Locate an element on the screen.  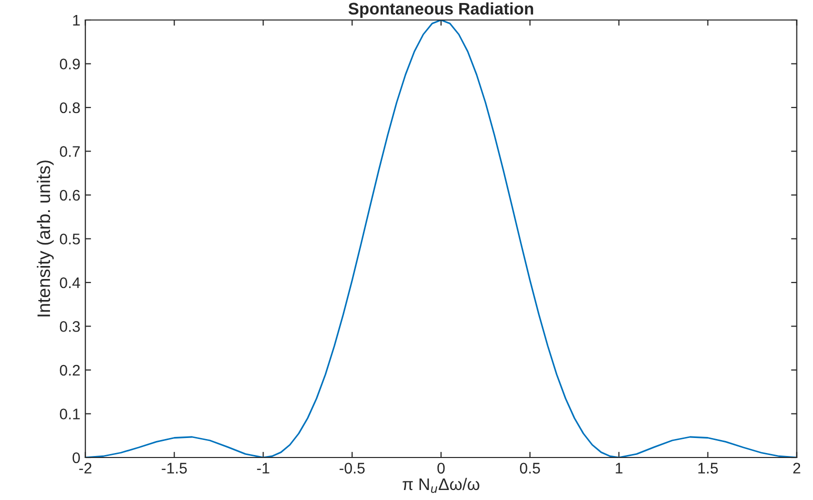
y-tick-label: 0.2 is located at coordinates (70, 370).